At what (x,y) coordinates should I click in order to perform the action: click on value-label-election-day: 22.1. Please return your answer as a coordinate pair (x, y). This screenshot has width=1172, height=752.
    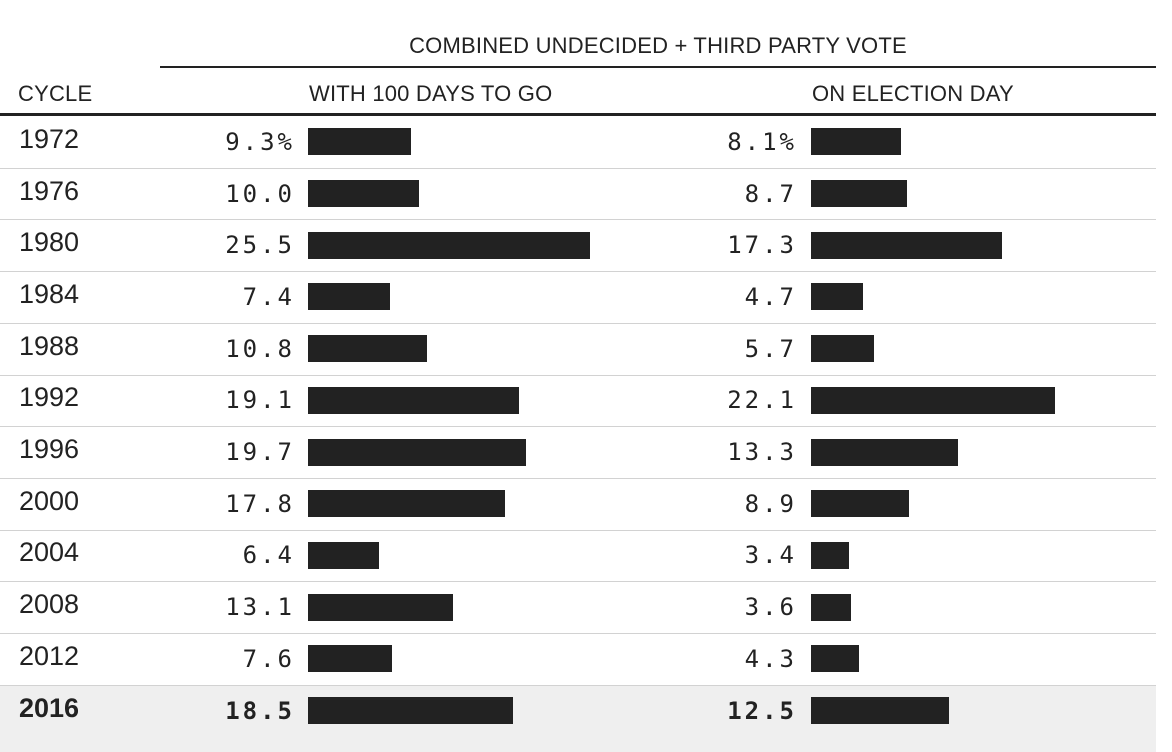
    Looking at the image, I should click on (762, 400).